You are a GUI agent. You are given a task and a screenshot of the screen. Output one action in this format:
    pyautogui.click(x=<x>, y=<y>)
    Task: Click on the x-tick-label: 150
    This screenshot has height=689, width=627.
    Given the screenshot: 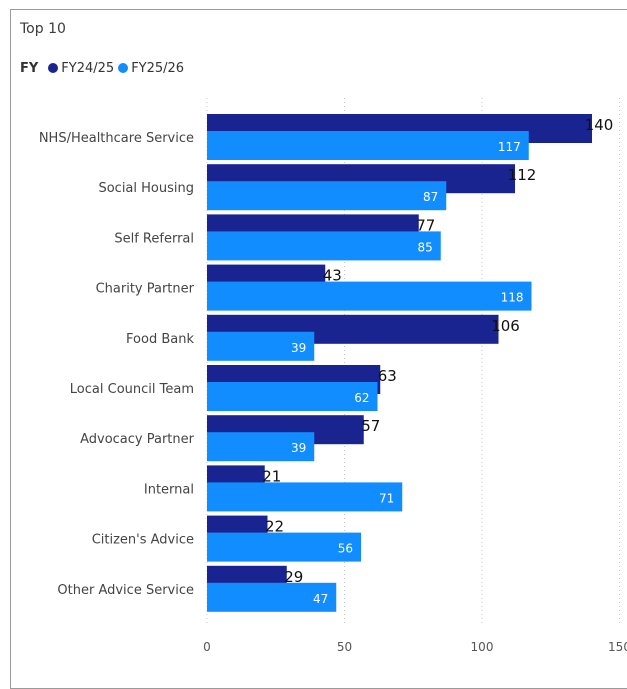 What is the action you would take?
    pyautogui.click(x=617, y=647)
    